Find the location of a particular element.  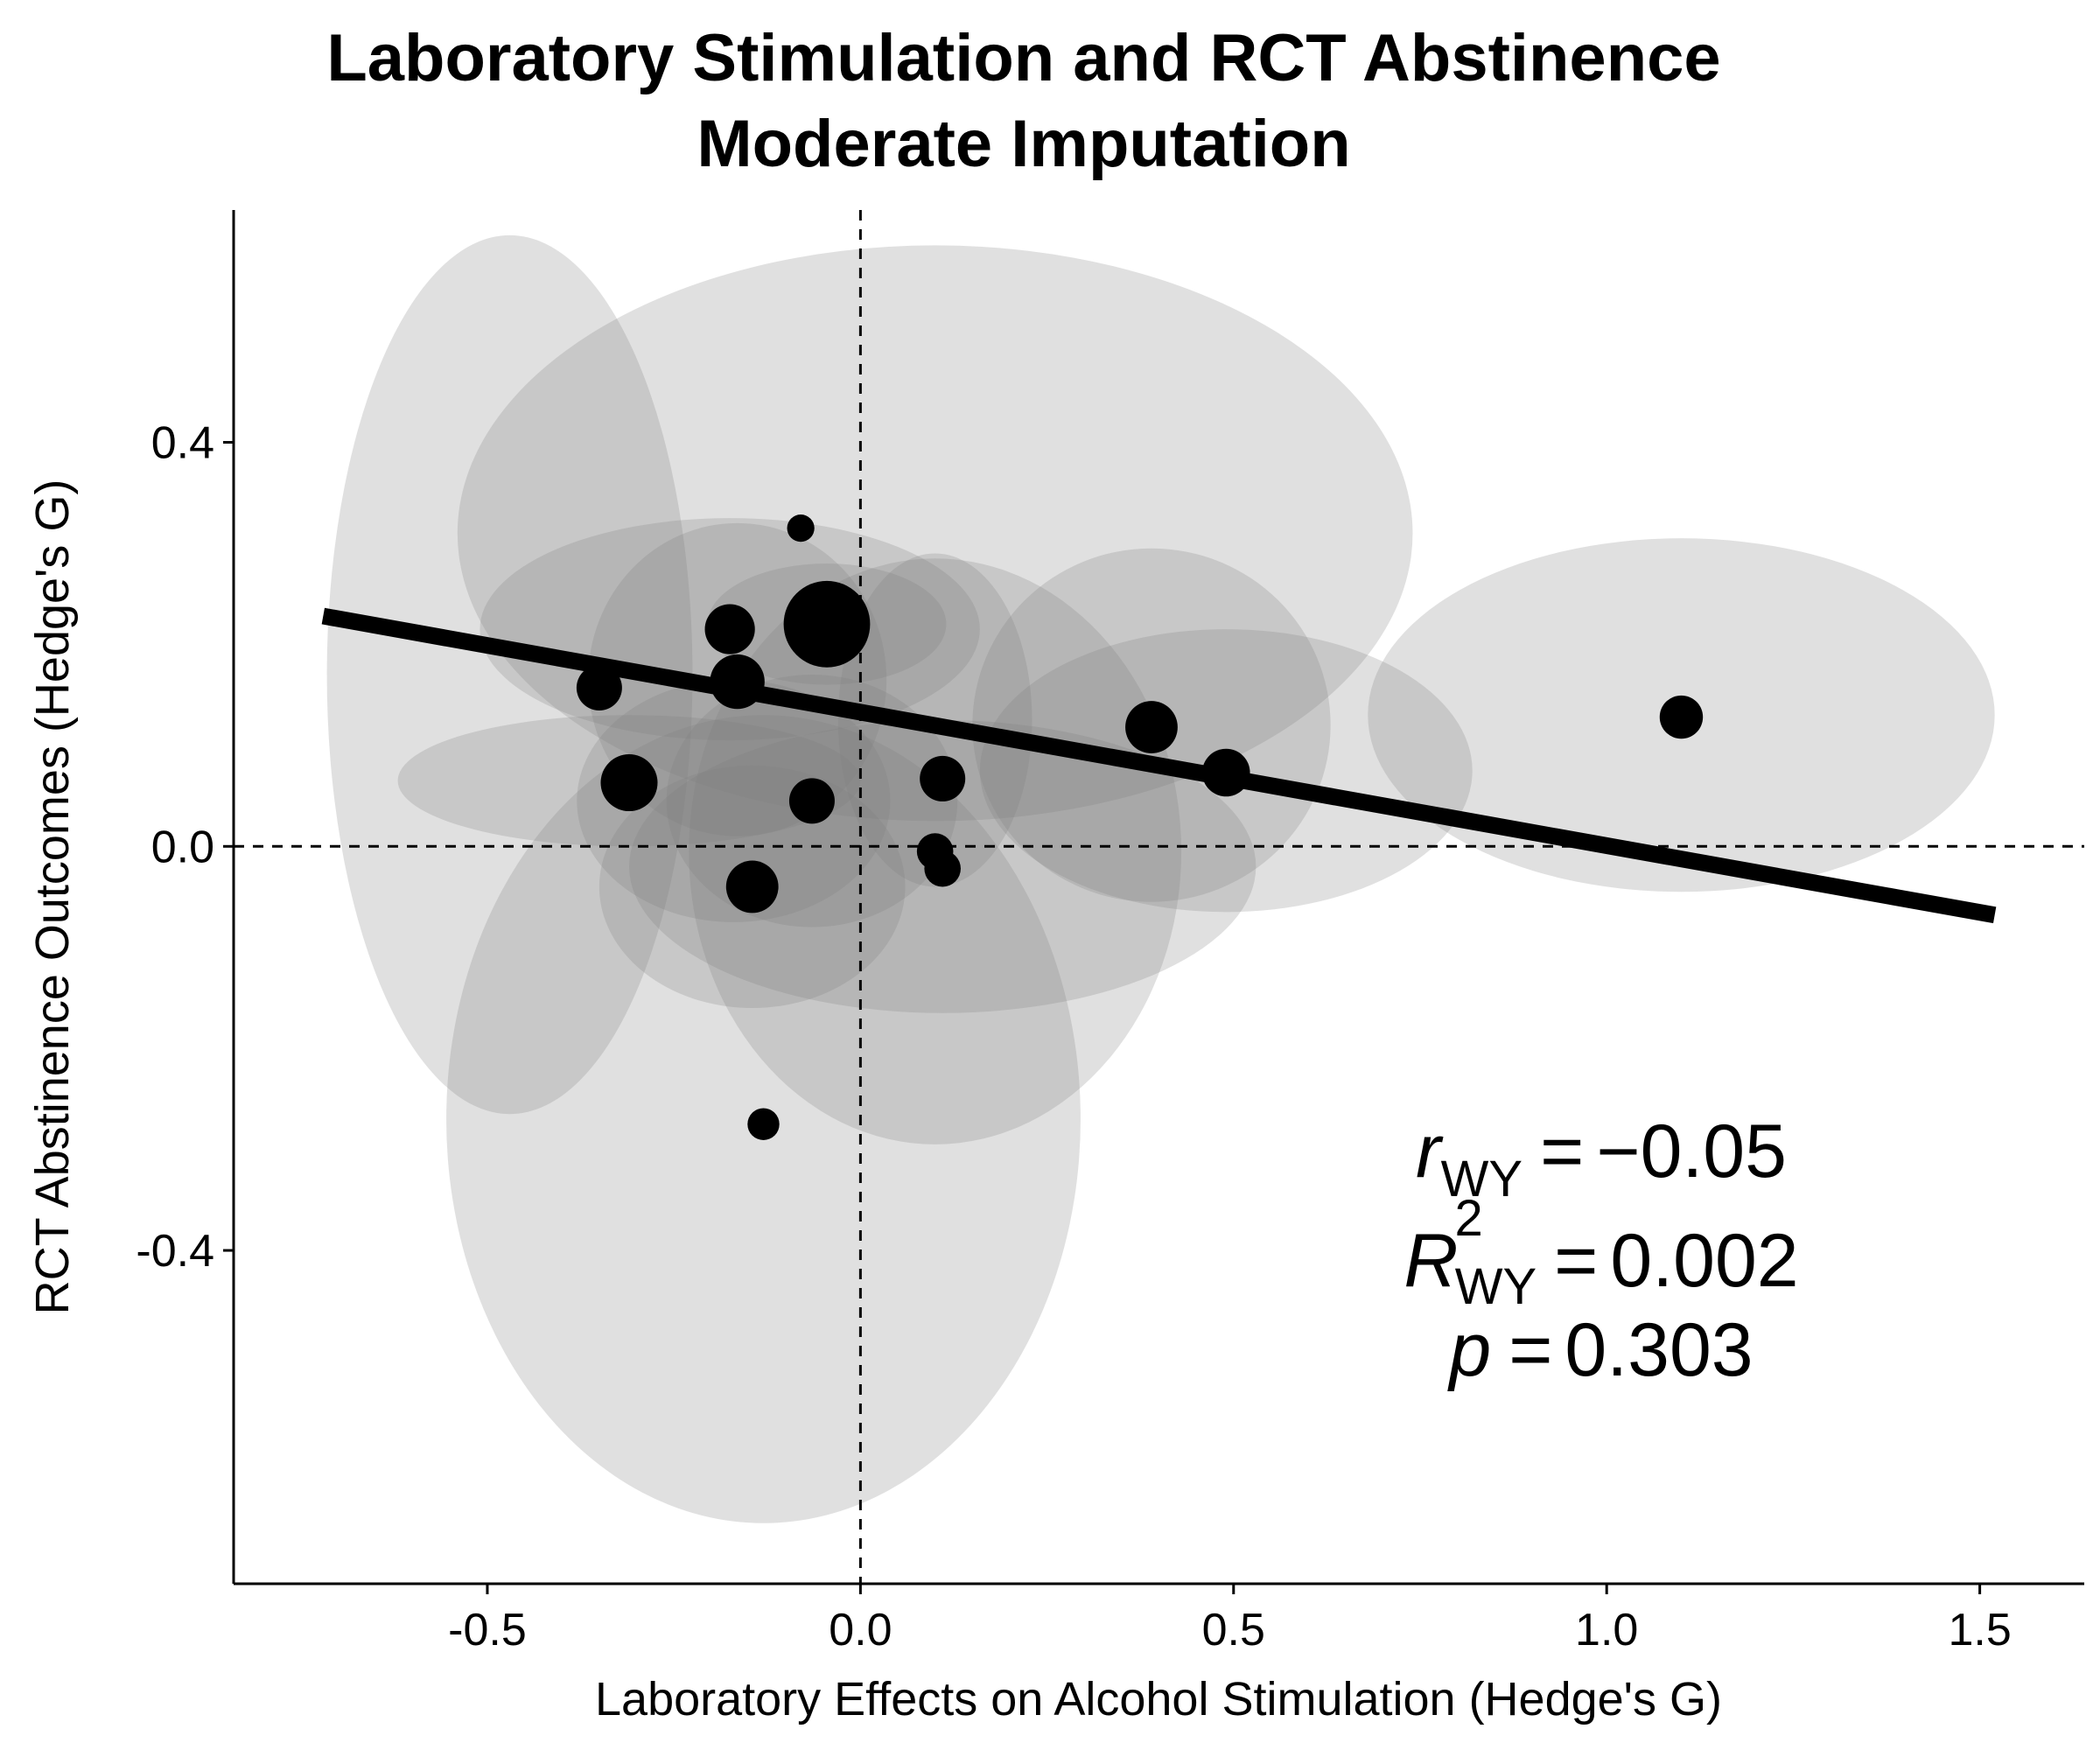

r-squared-equals: = is located at coordinates (1576, 1261).